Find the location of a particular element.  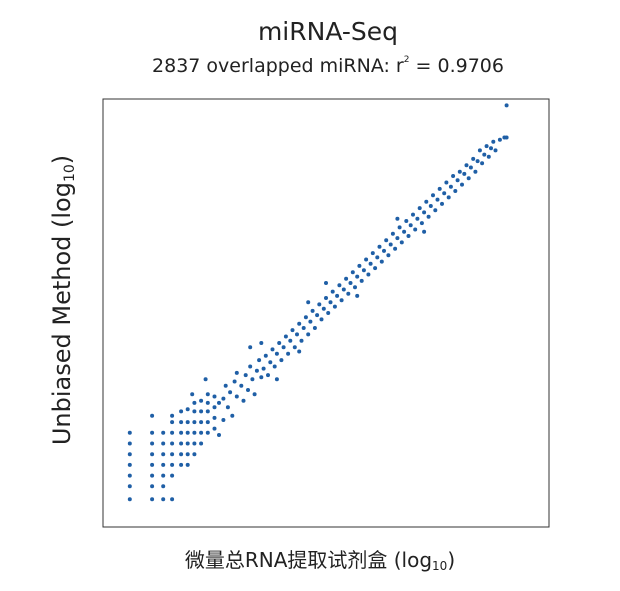

y-label-subscript: 10 is located at coordinates (70, 173).